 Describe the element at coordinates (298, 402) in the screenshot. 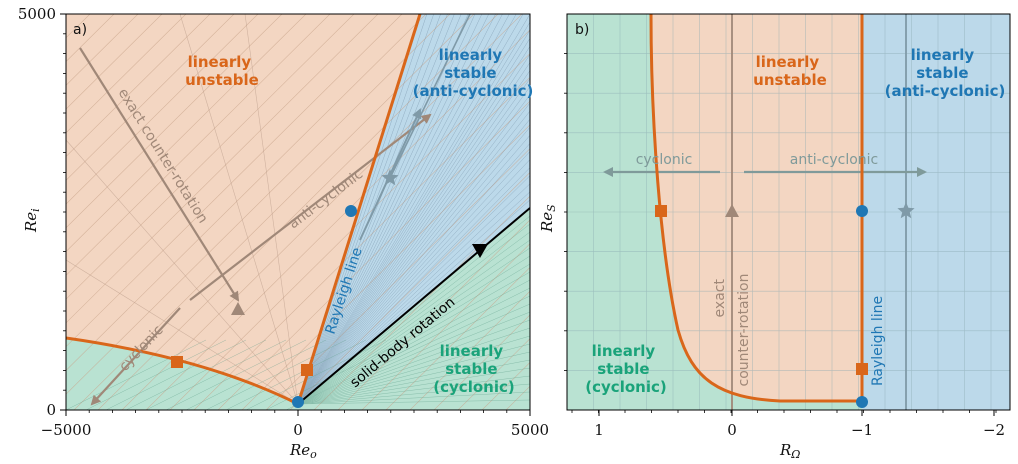

I see `circle-marker-a2` at that location.